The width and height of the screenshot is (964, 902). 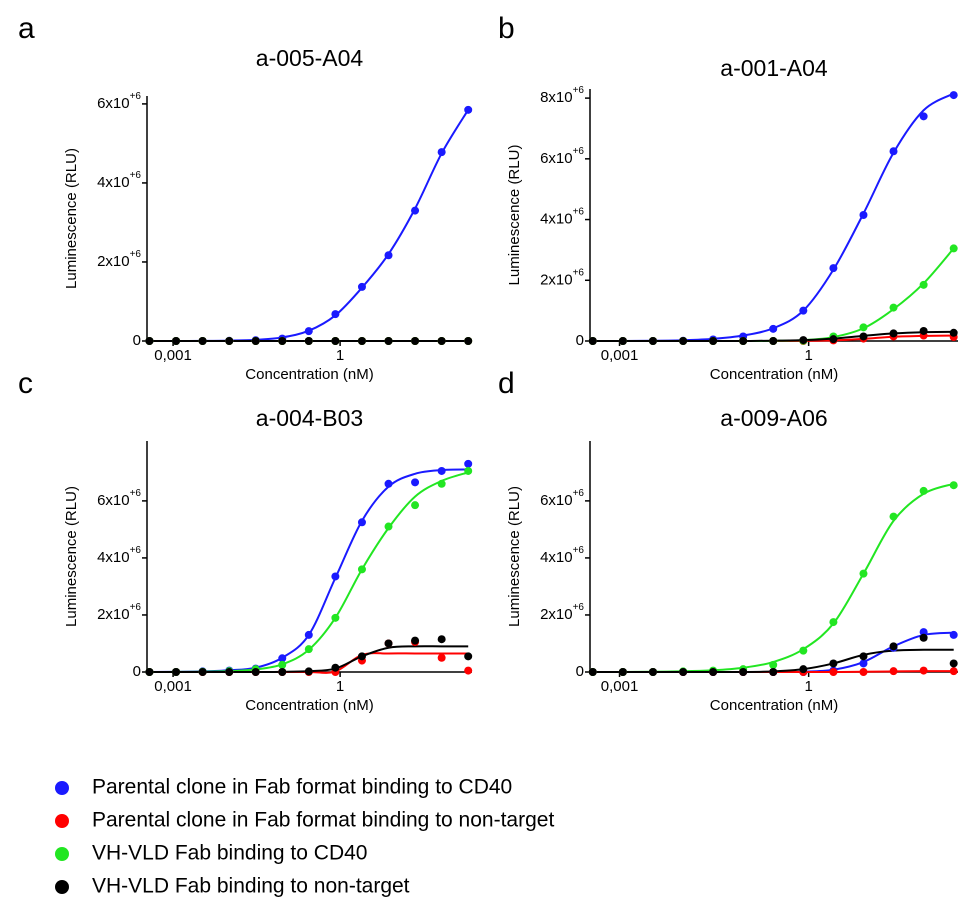 What do you see at coordinates (506, 28) in the screenshot?
I see `panel-label: b` at bounding box center [506, 28].